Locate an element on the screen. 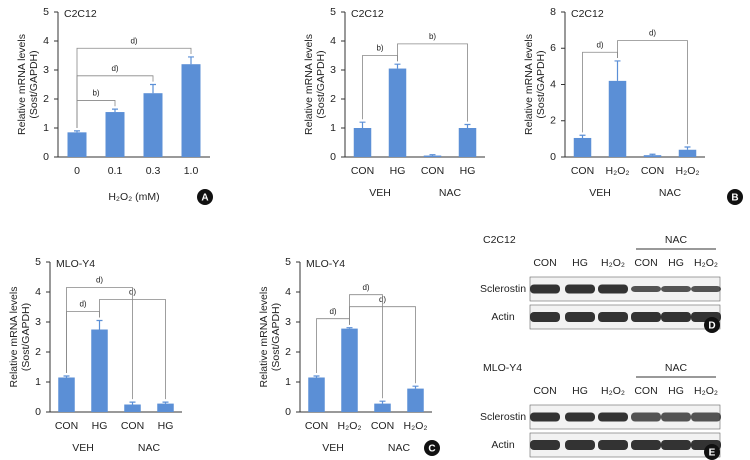 Image resolution: width=750 pixels, height=460 pixels. panel-label: A is located at coordinates (204, 198).